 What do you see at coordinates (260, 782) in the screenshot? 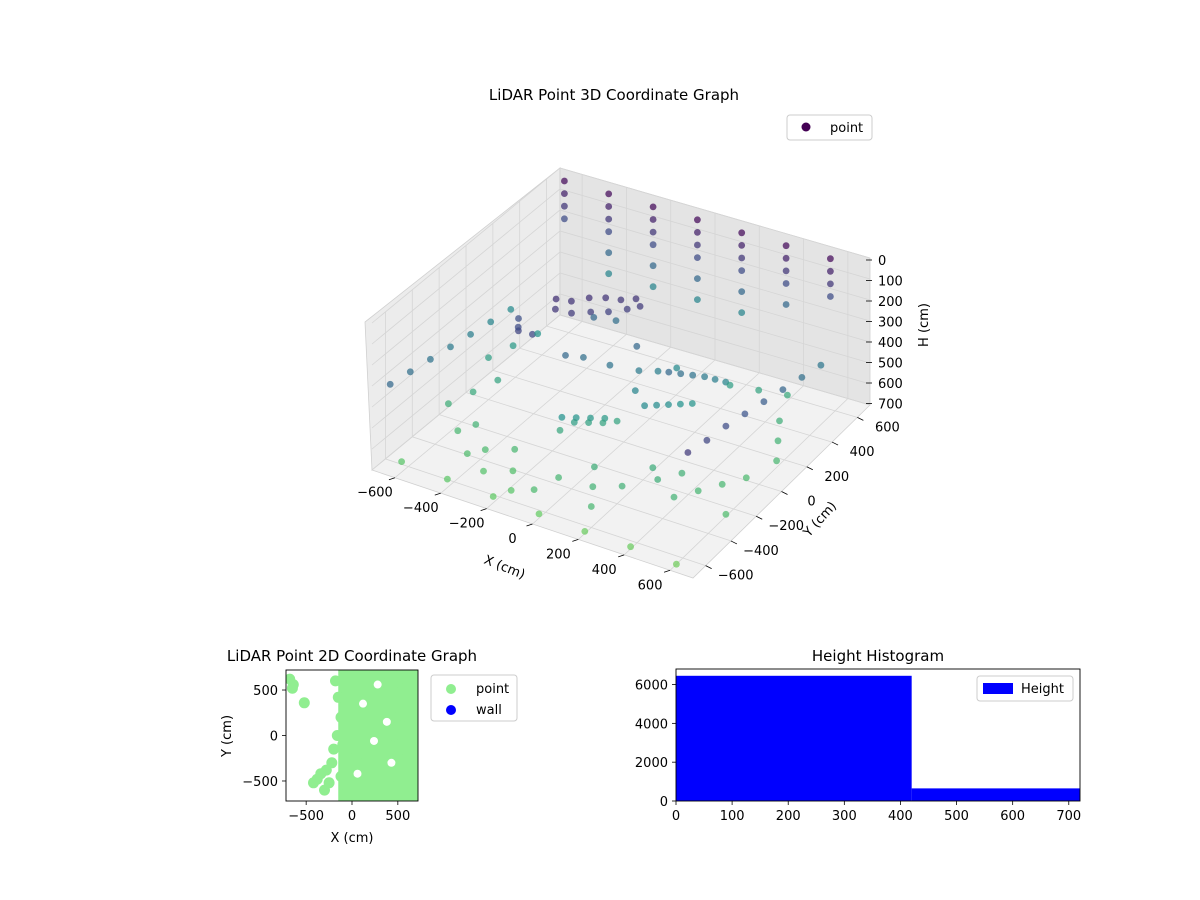
I see `y-tick-label-2d: −500` at bounding box center [260, 782].